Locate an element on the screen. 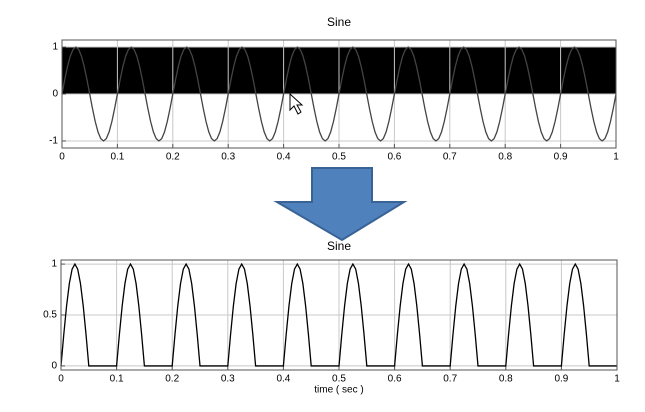 The image size is (645, 412). y-tick-label: 0.5 is located at coordinates (50, 315).